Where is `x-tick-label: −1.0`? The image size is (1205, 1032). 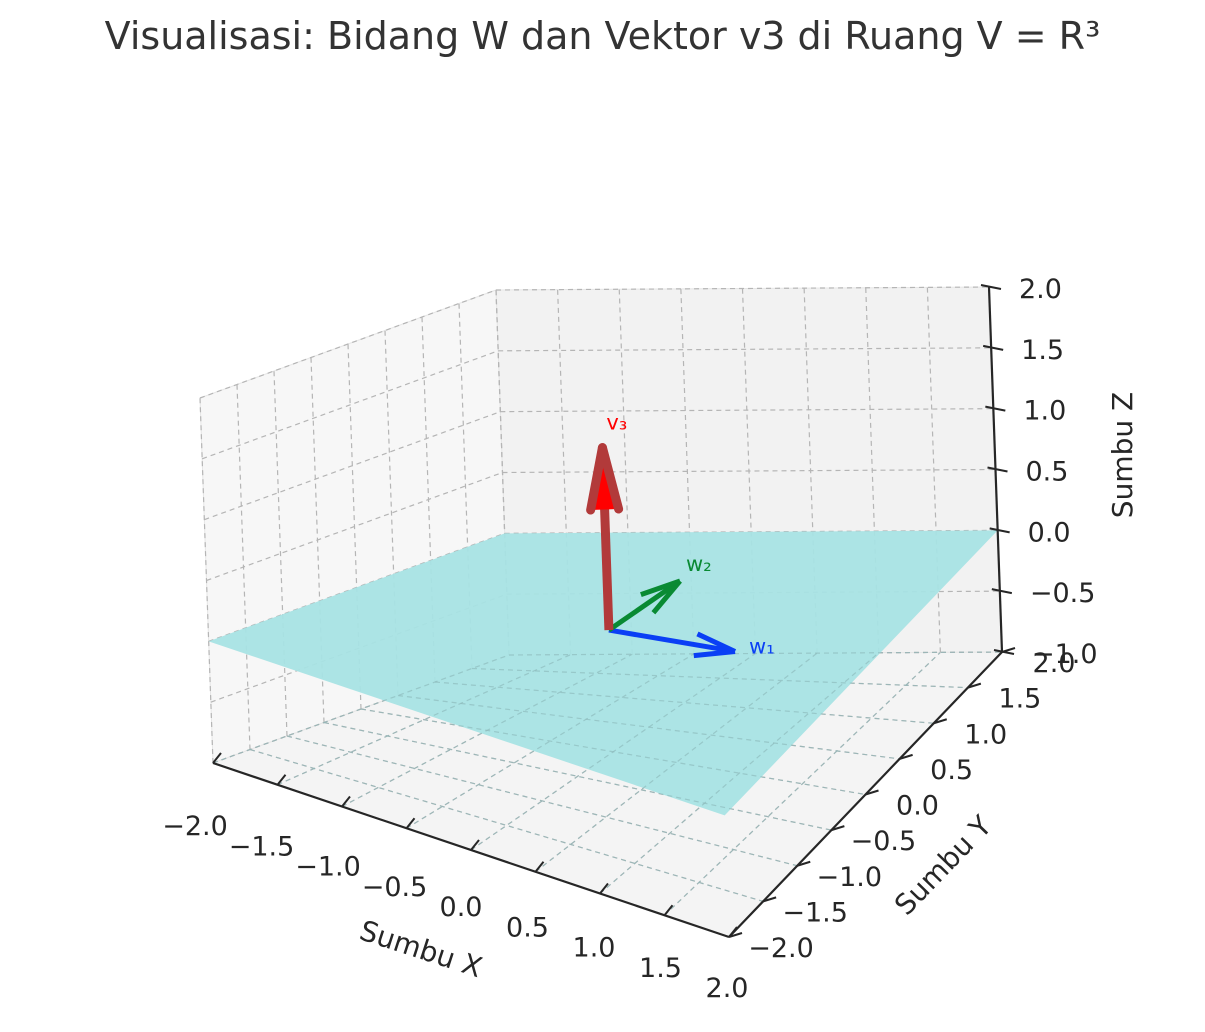
x-tick-label: −1.0 is located at coordinates (328, 867).